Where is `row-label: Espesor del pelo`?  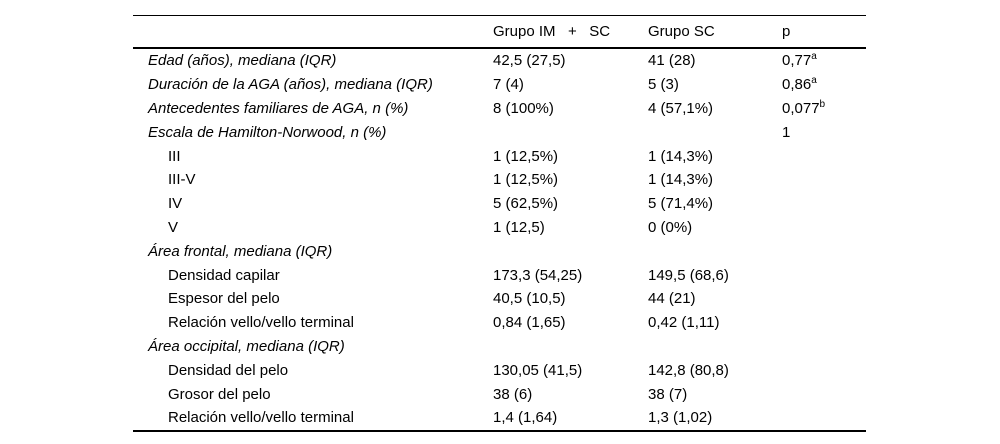 row-label: Espesor del pelo is located at coordinates (224, 299).